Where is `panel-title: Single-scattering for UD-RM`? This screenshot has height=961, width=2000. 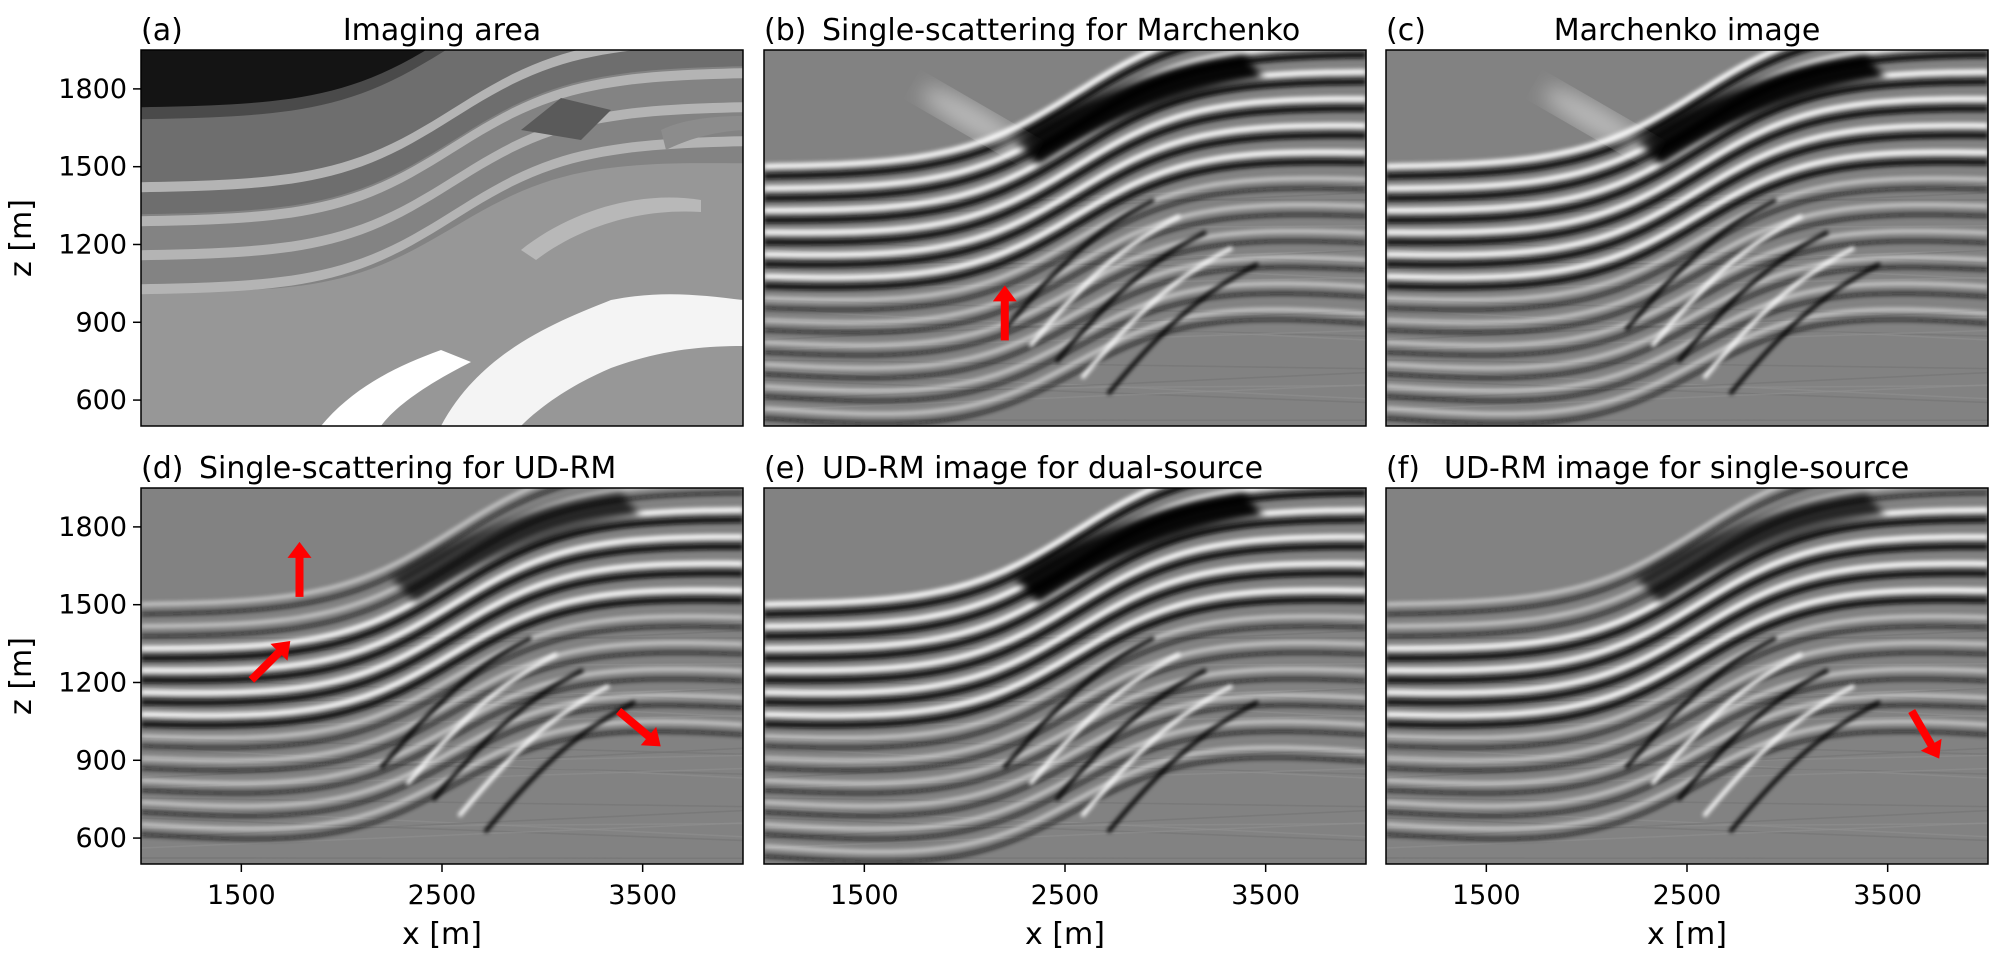 panel-title: Single-scattering for UD-RM is located at coordinates (407, 468).